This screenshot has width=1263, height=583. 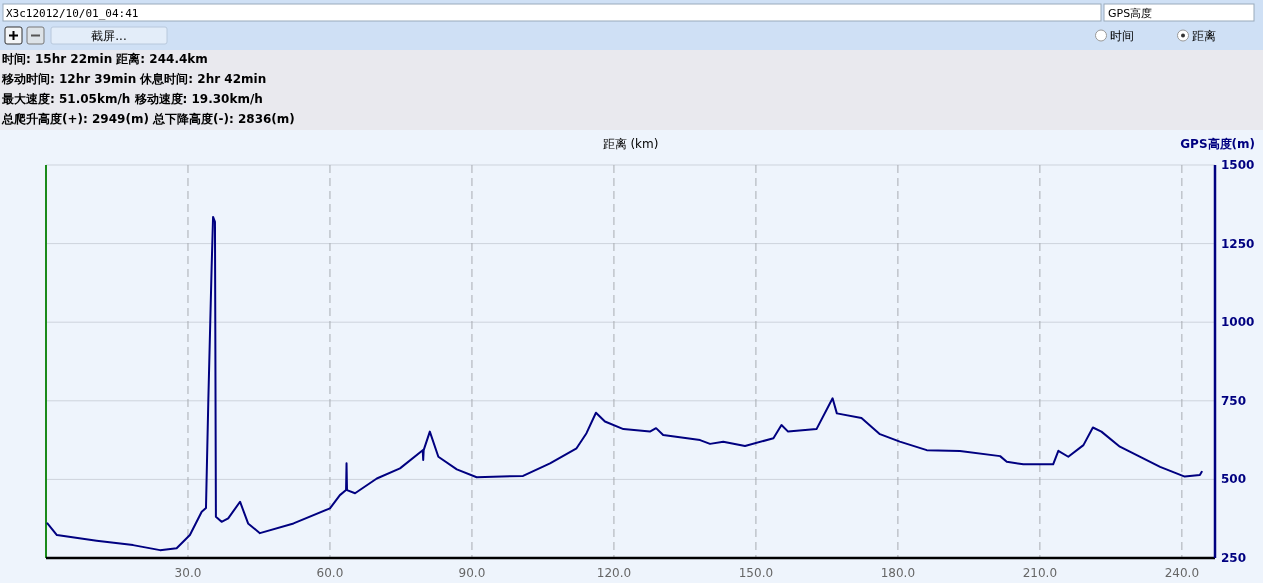 I want to click on y-tick-label: 250, so click(x=1234, y=558).